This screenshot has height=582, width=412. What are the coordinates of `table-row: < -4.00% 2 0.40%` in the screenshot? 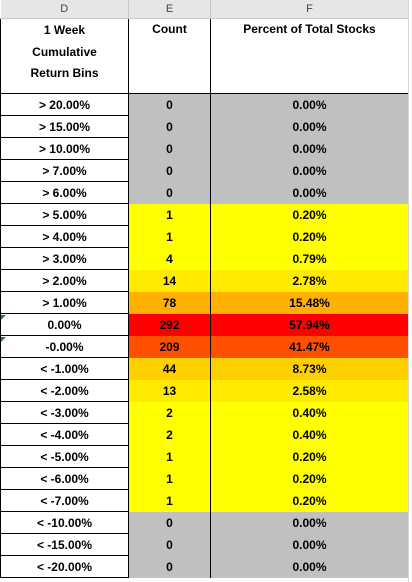 It's located at (204, 434).